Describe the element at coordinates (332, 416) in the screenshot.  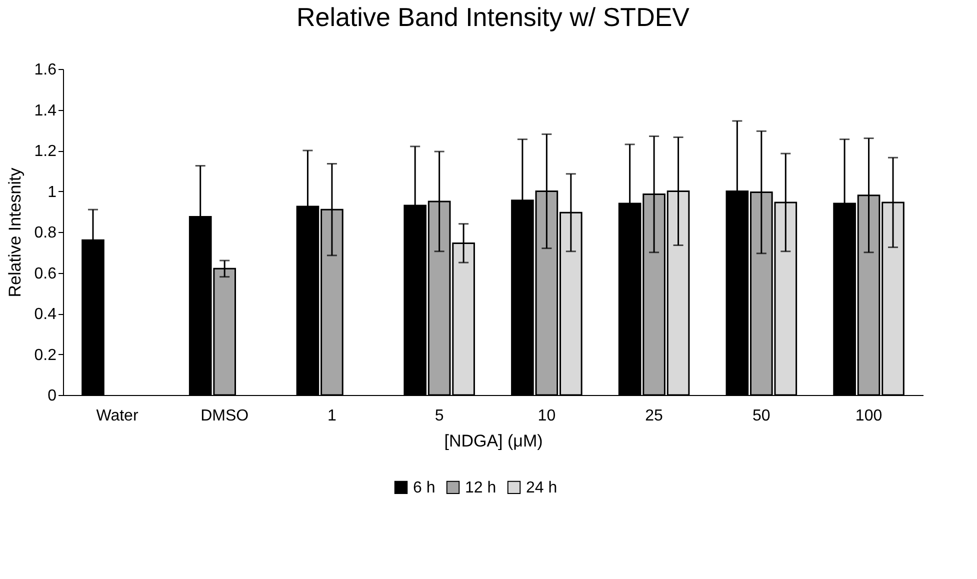
I see `x-tick-label: 1` at that location.